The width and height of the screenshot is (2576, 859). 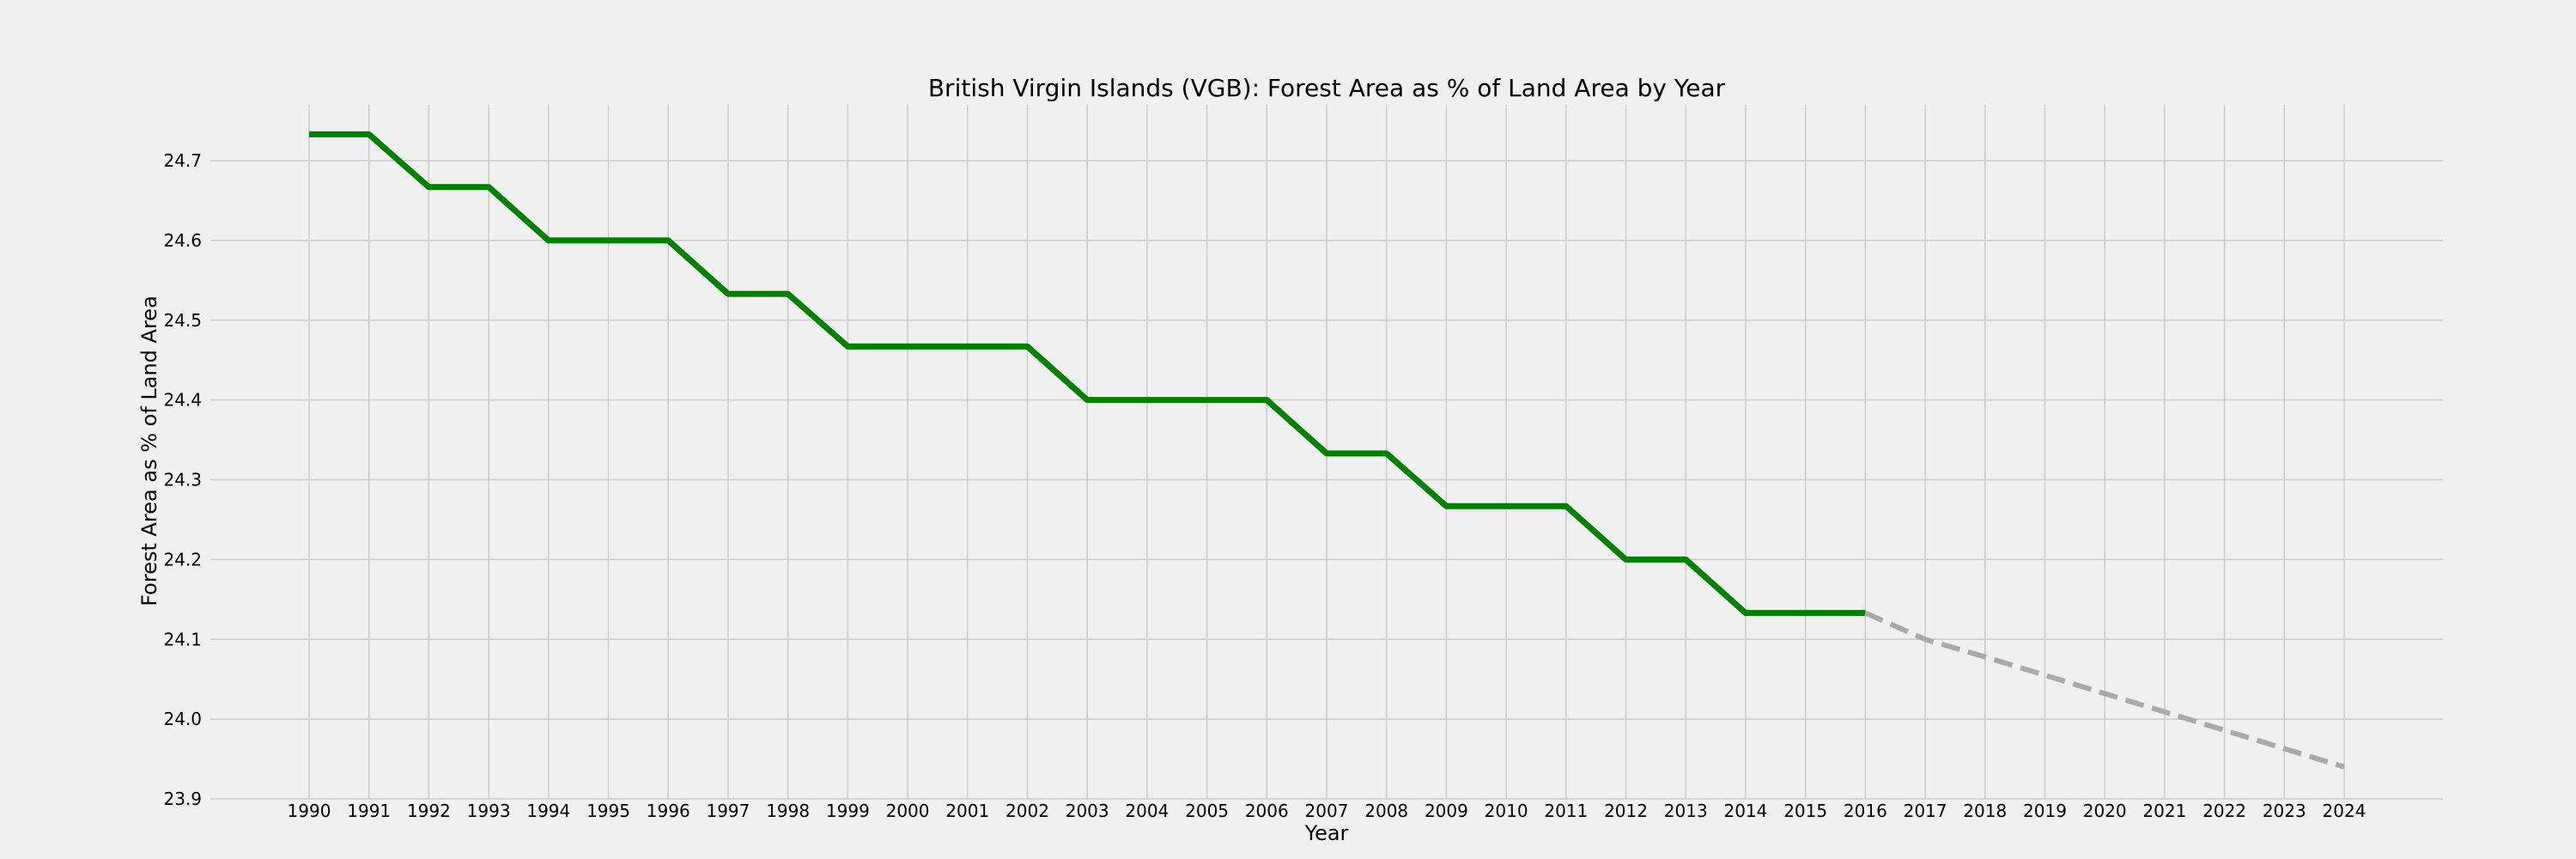 What do you see at coordinates (1327, 811) in the screenshot?
I see `x-tick-label: 2007` at bounding box center [1327, 811].